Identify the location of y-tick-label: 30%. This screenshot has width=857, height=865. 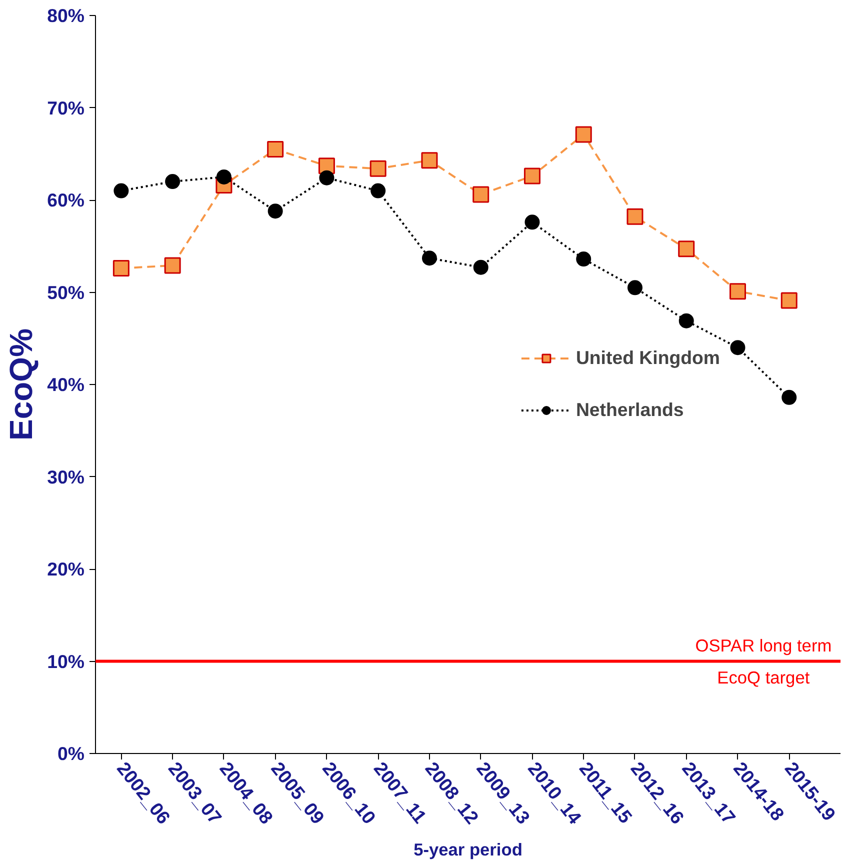
(66, 477).